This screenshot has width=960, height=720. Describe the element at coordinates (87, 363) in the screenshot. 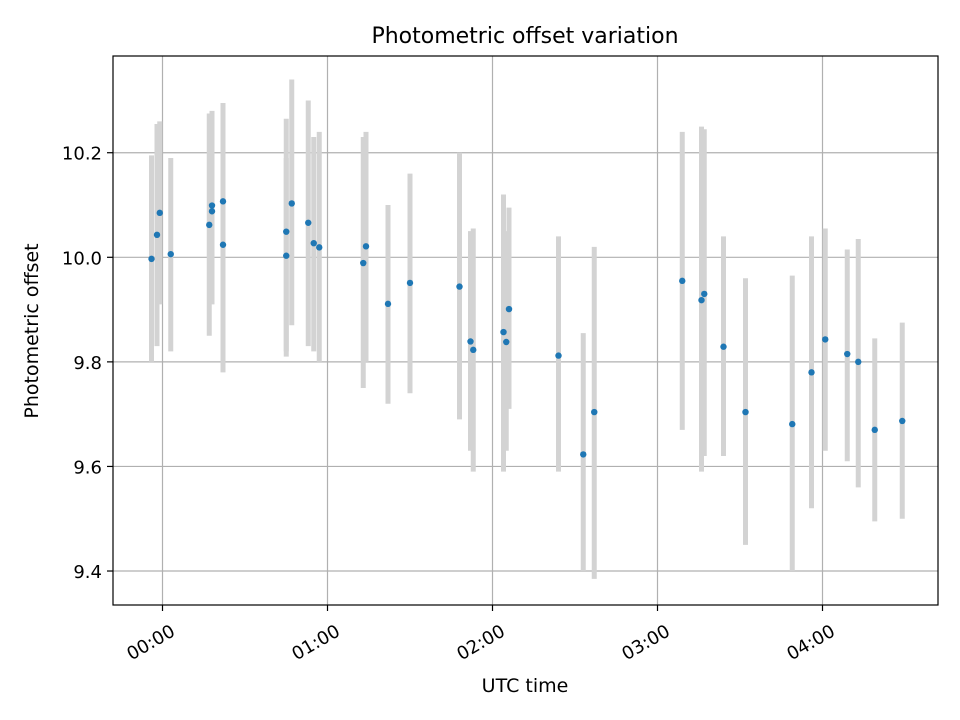

I see `y-tick-label: 9.8` at that location.